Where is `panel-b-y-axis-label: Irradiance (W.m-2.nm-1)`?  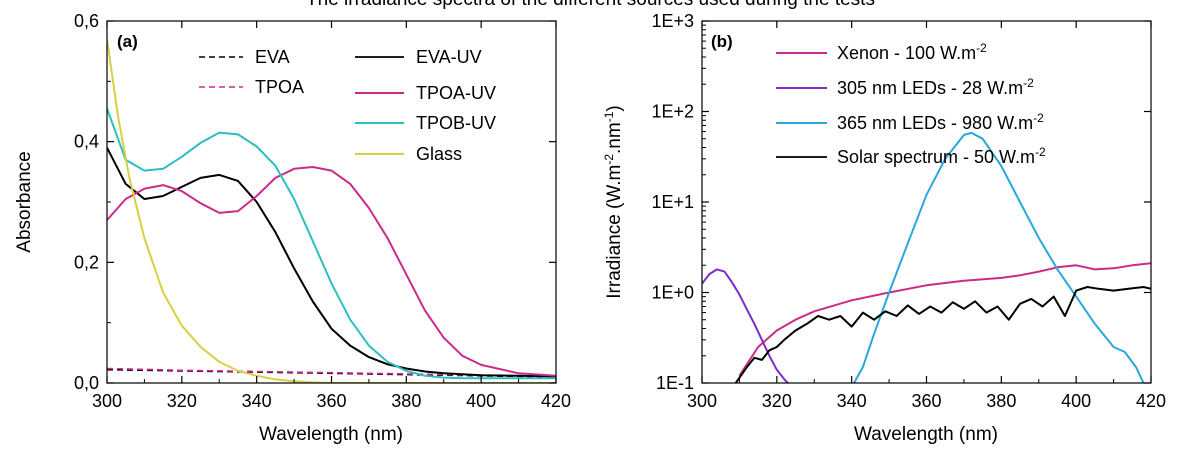
panel-b-y-axis-label: Irradiance (W.m-2.nm-1) is located at coordinates (613, 201).